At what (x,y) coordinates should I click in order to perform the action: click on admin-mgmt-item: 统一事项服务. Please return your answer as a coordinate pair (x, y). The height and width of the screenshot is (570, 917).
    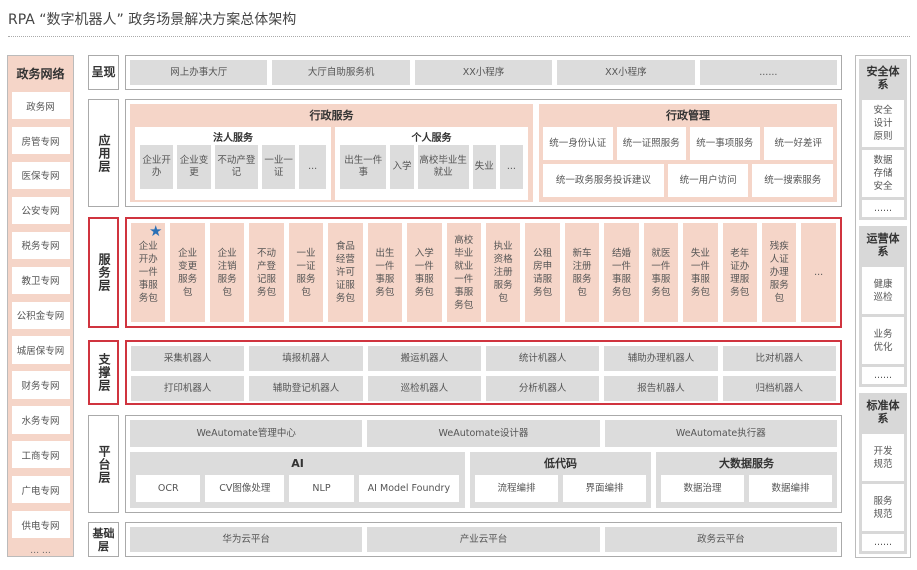
    Looking at the image, I should click on (725, 143).